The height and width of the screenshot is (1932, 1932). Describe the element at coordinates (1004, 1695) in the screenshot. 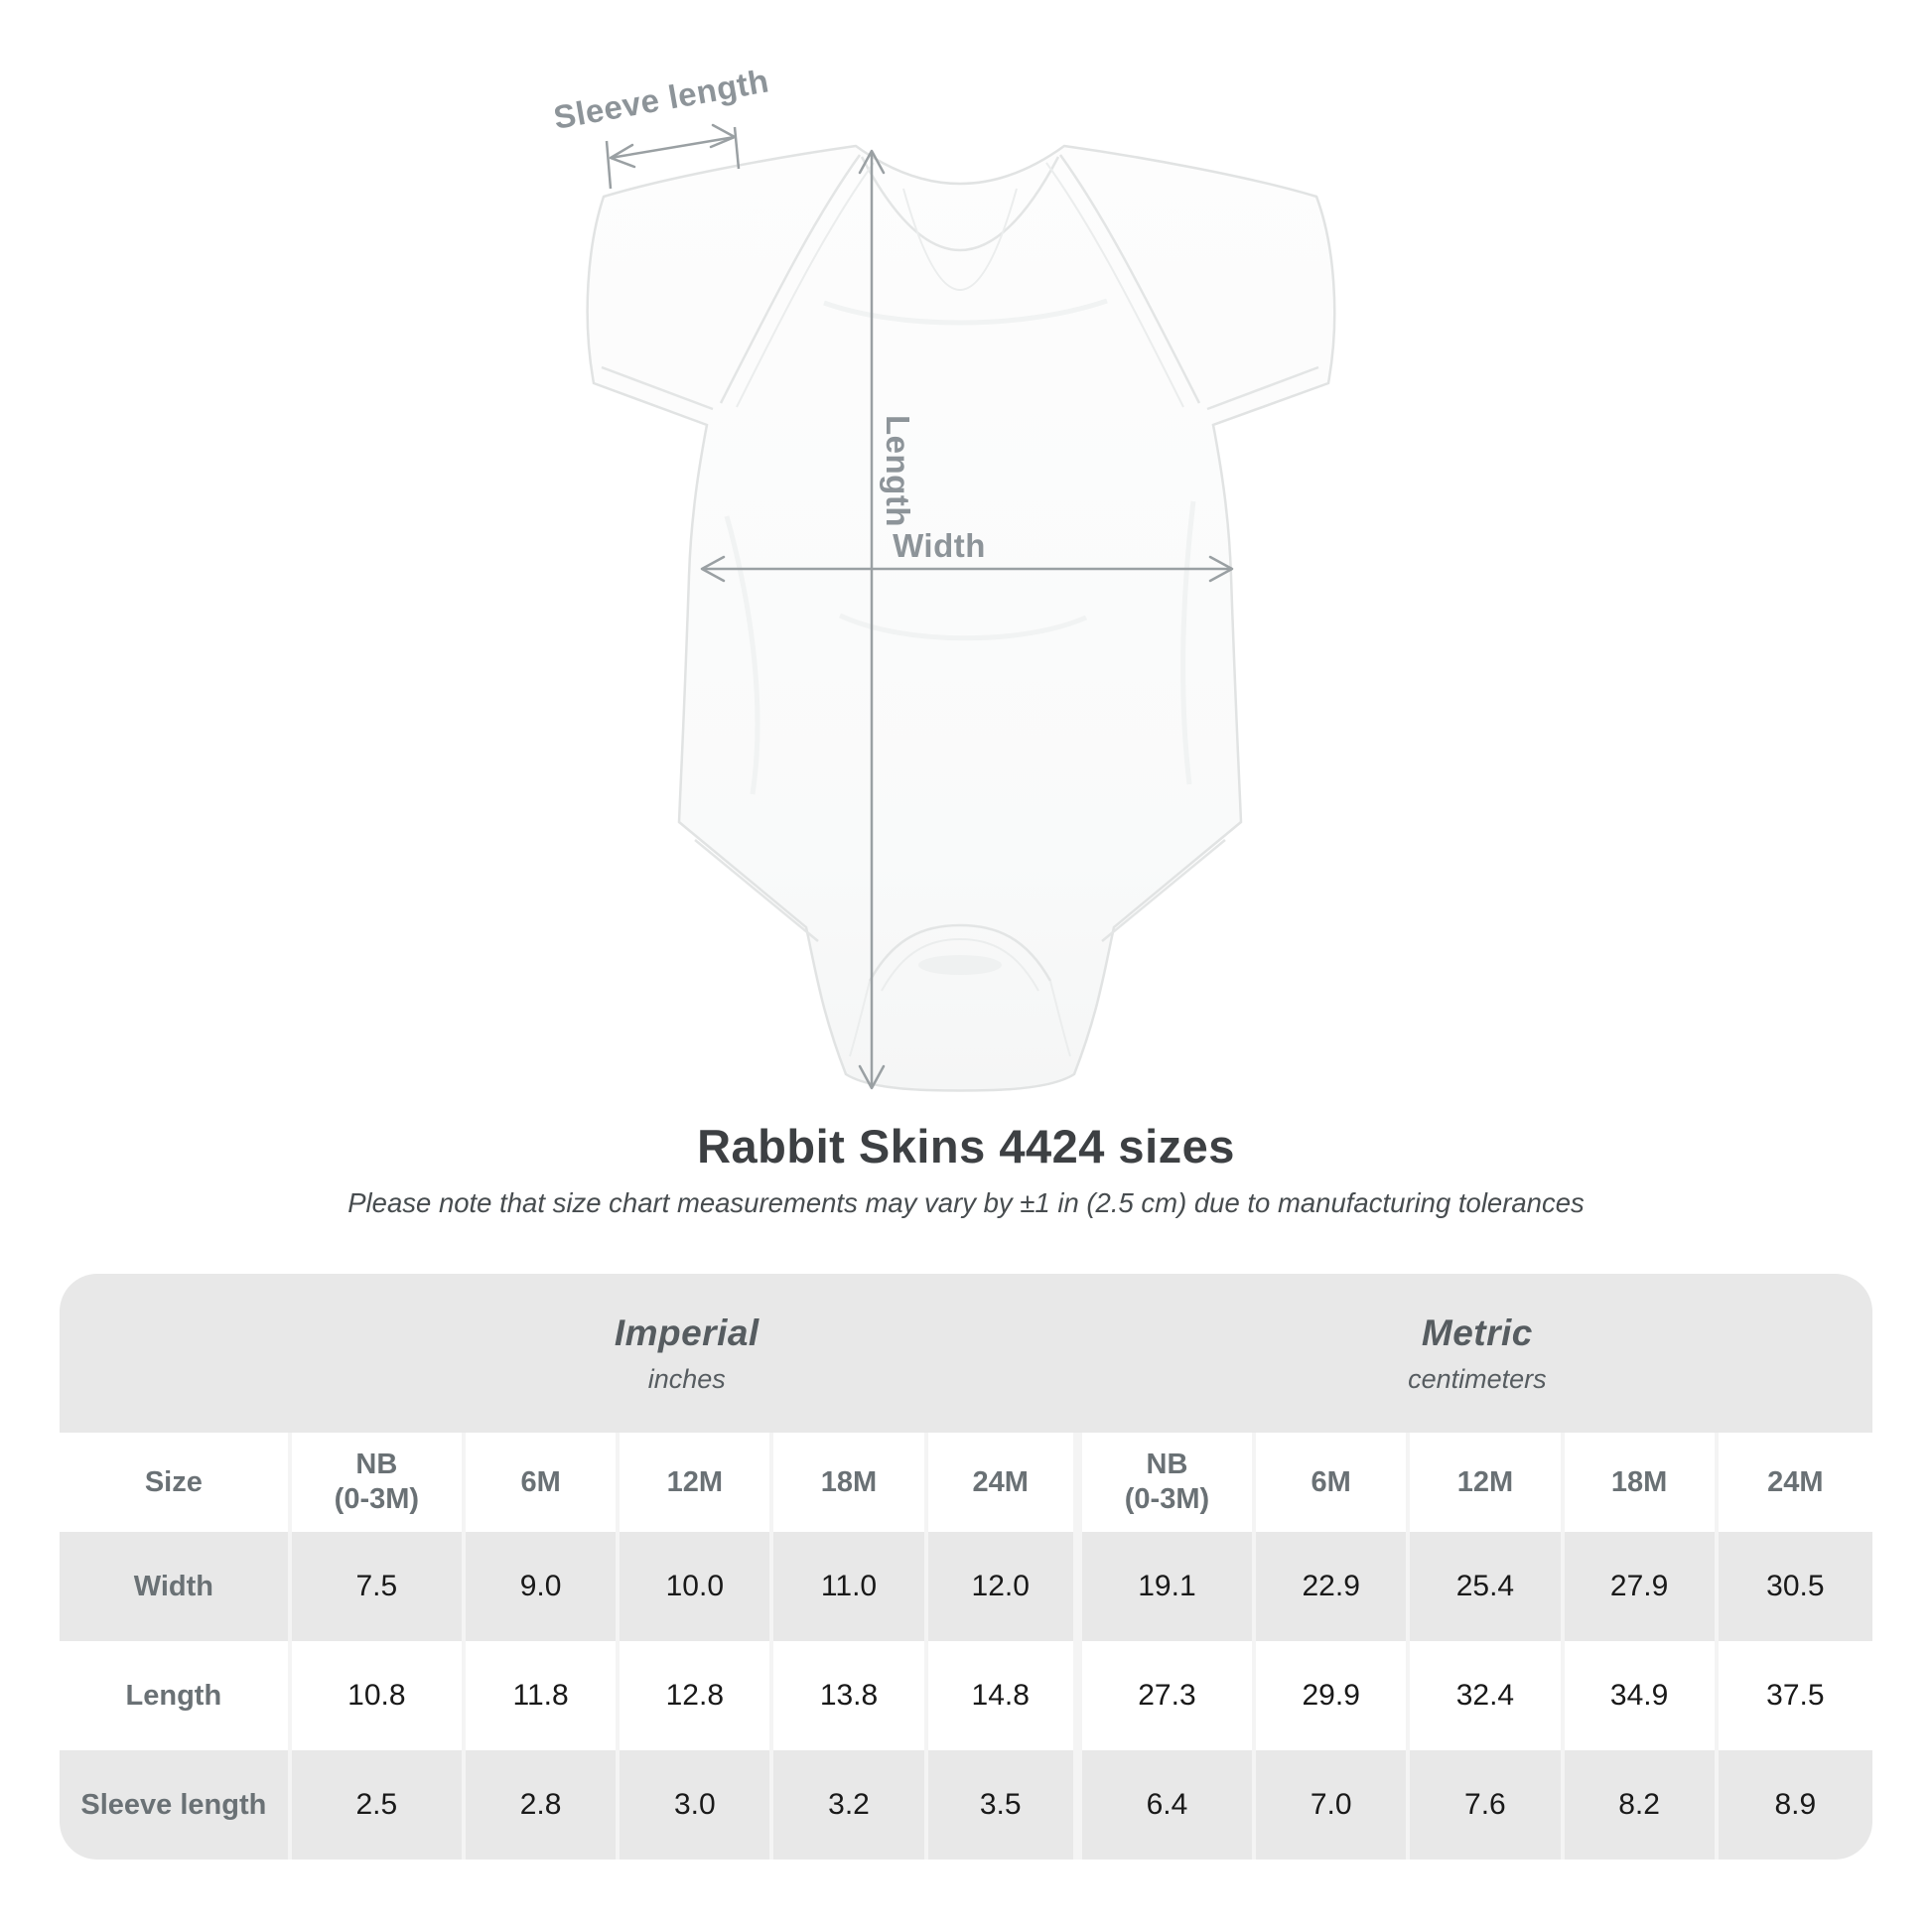

I see `value-cell: 14.8` at that location.